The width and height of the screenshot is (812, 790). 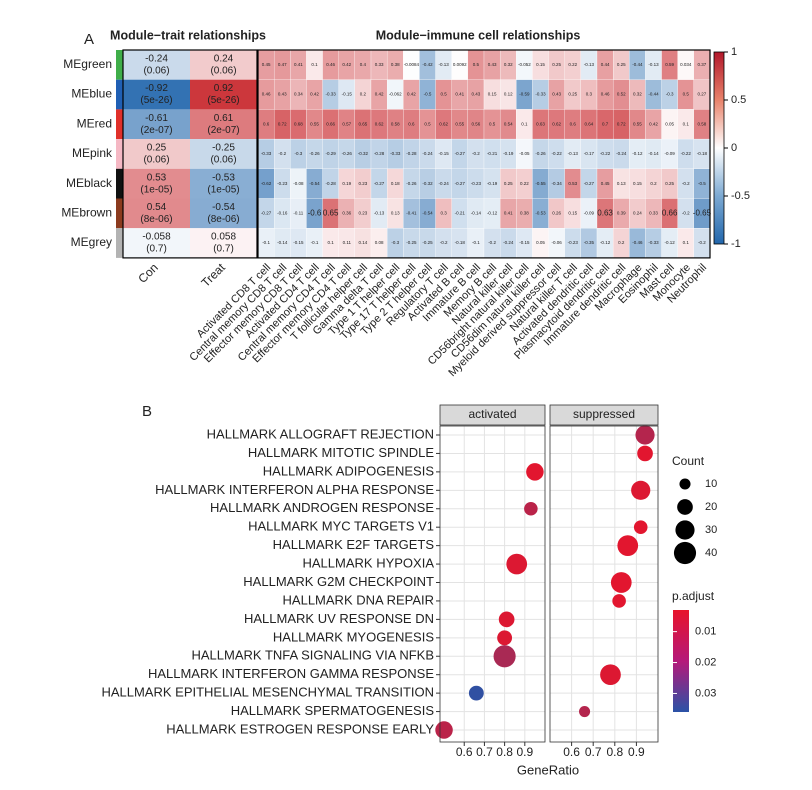 What do you see at coordinates (557, 183) in the screenshot?
I see `cell-value: -0.34` at bounding box center [557, 183].